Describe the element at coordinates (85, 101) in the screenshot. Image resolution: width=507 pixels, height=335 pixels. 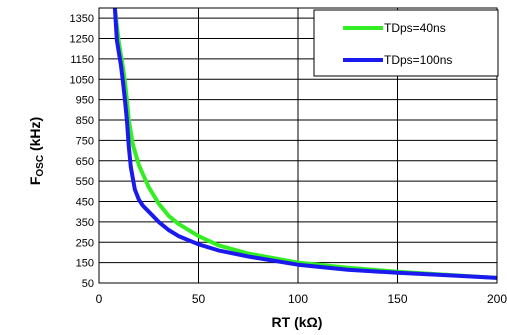
I see `y-tick-label-950: 950` at that location.